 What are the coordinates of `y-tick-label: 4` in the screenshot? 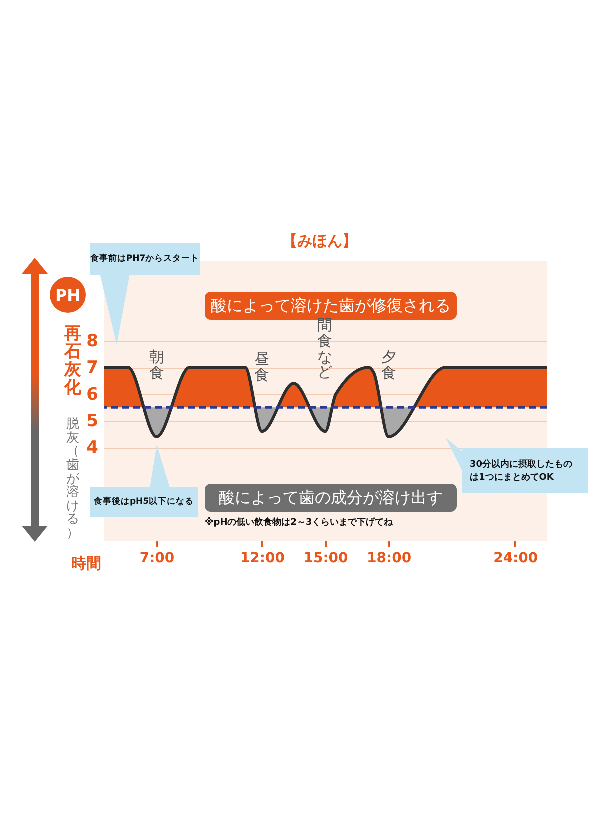 It's located at (92, 448).